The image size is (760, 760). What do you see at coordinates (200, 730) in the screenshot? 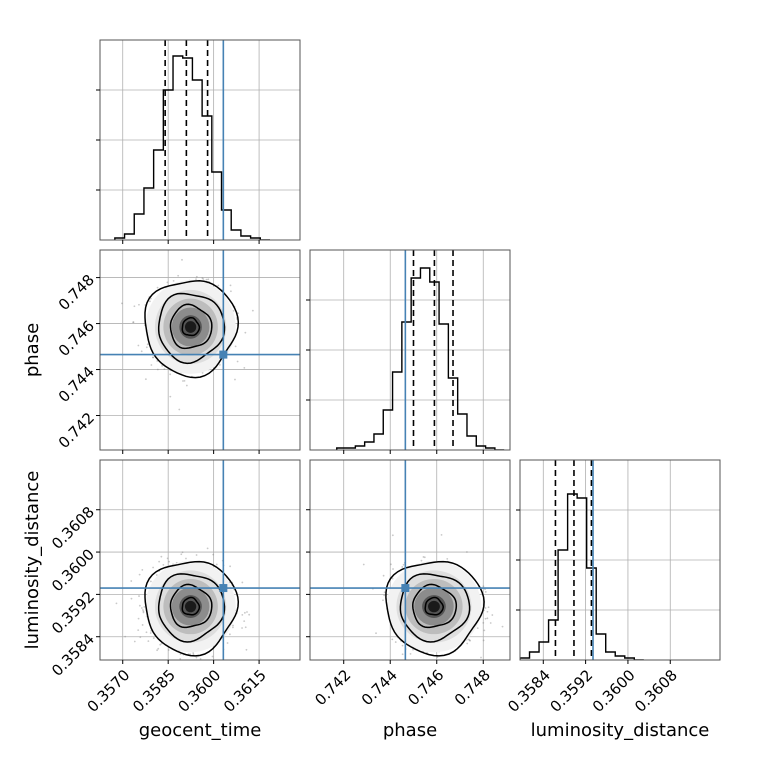
I see `x-axis-label: geocent_time` at bounding box center [200, 730].